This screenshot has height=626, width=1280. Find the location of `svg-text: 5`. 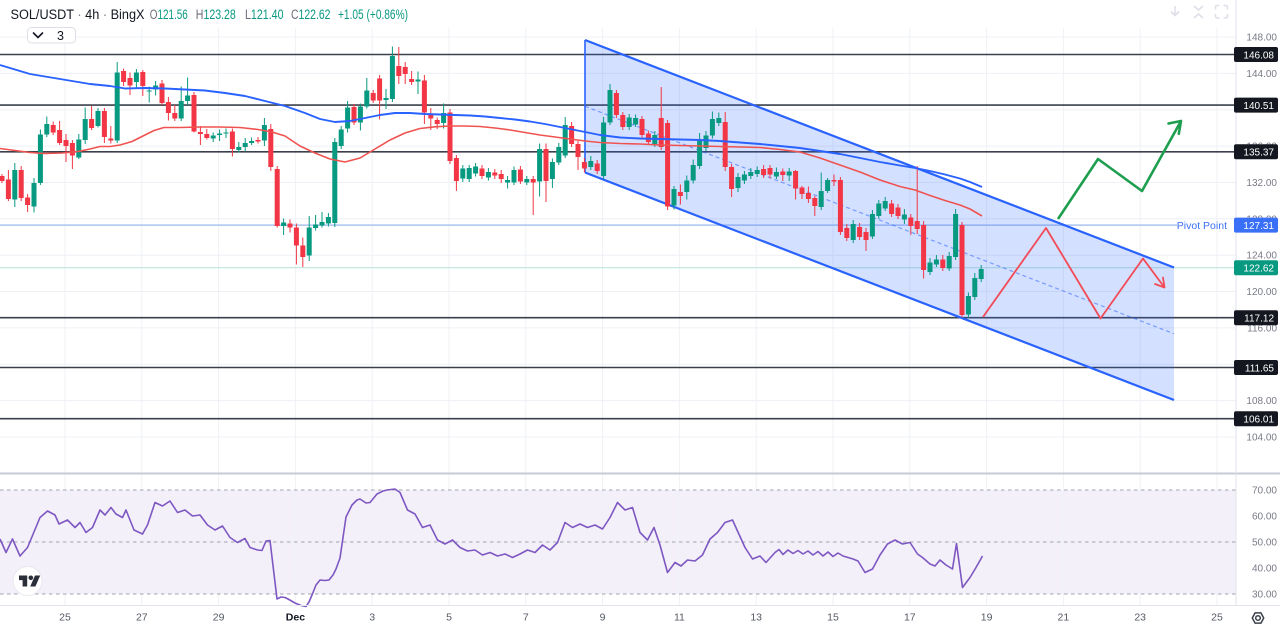

svg-text: 5 is located at coordinates (449, 618).